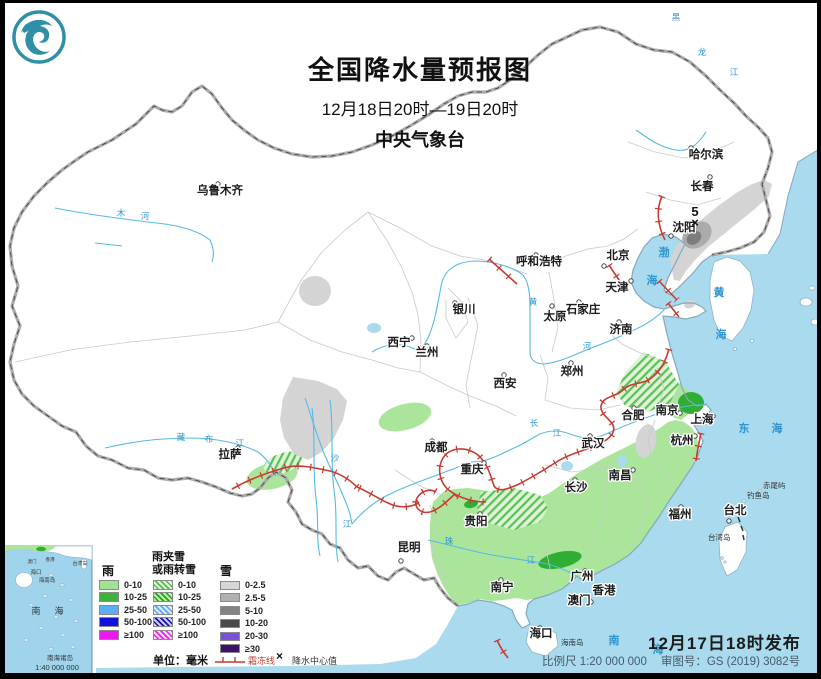 The width and height of the screenshot is (821, 679). What do you see at coordinates (47, 580) in the screenshot?
I see `inset-label-海南岛: 海南岛` at bounding box center [47, 580].